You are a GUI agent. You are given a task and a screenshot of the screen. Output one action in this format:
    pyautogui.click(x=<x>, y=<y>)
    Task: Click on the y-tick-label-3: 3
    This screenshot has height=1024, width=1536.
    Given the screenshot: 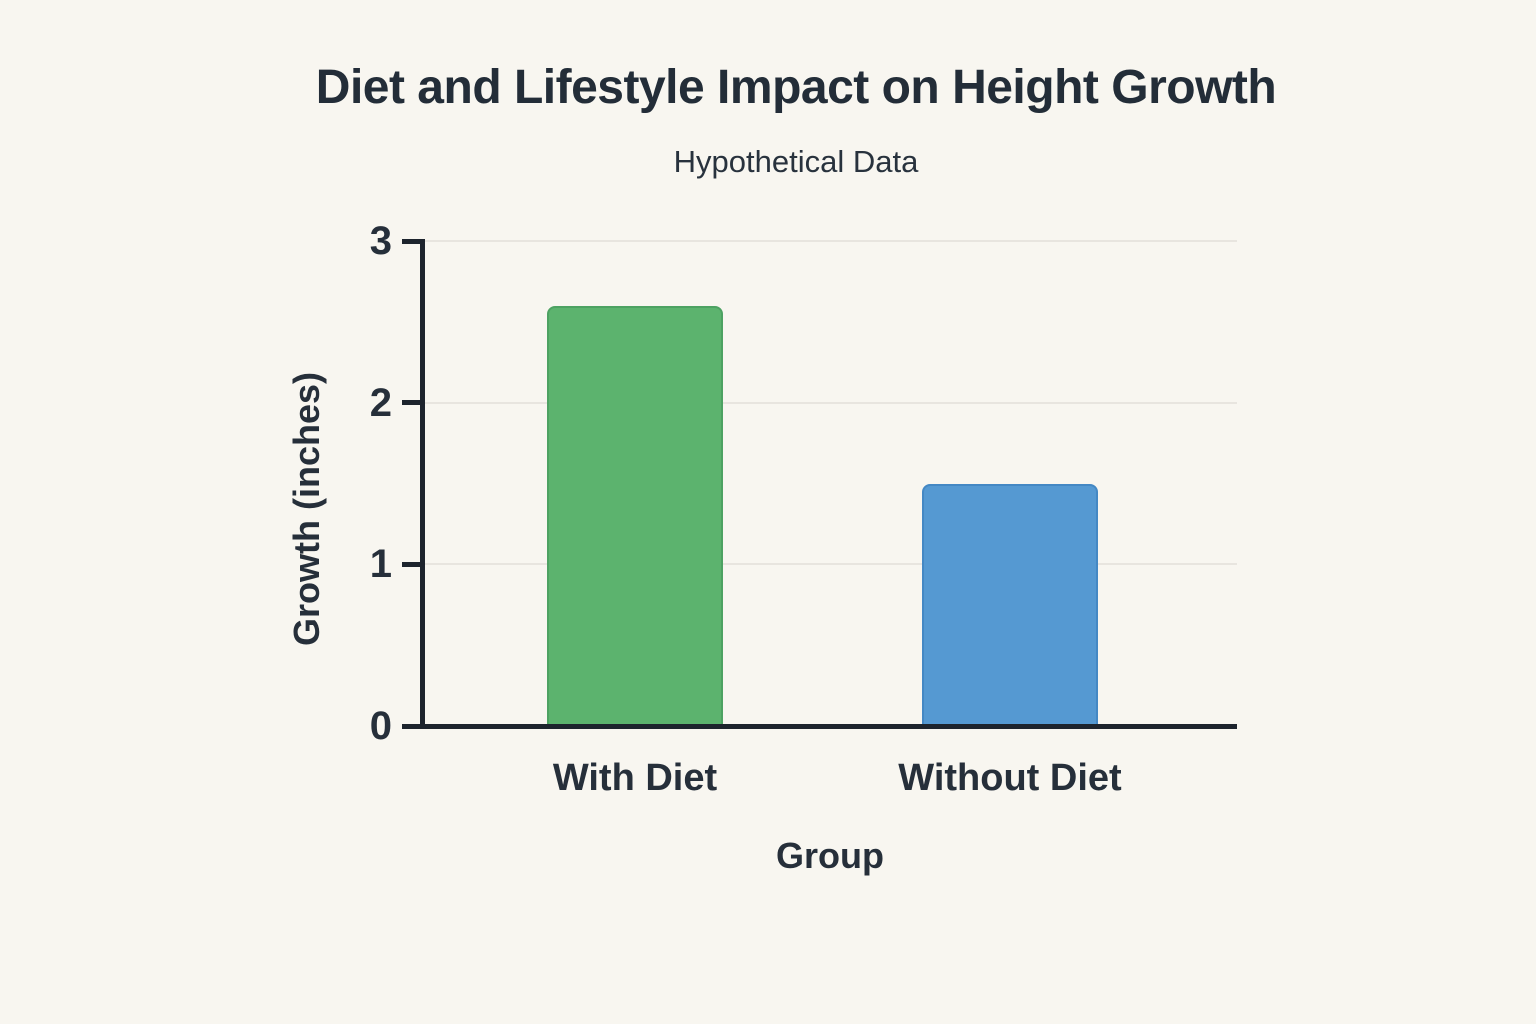 What is the action you would take?
    pyautogui.click(x=380, y=241)
    